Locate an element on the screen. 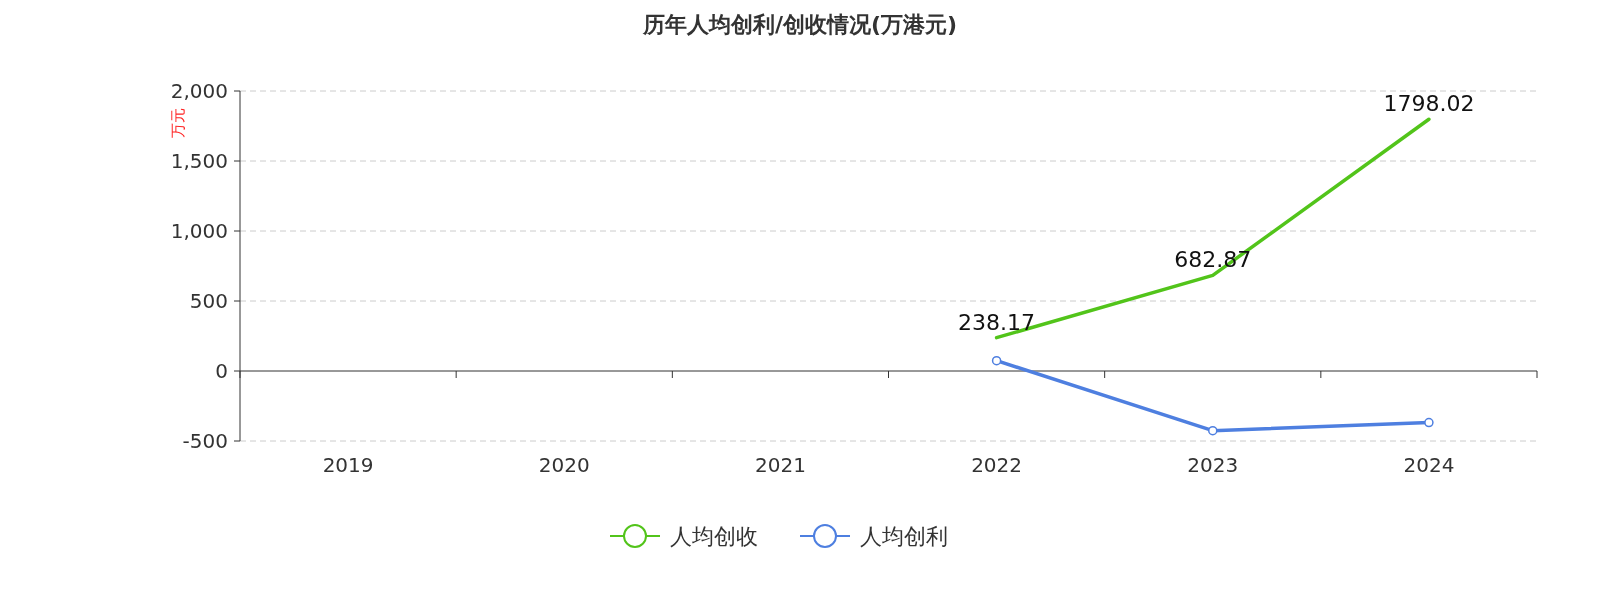  y-tick-label: 0 is located at coordinates (221, 371).